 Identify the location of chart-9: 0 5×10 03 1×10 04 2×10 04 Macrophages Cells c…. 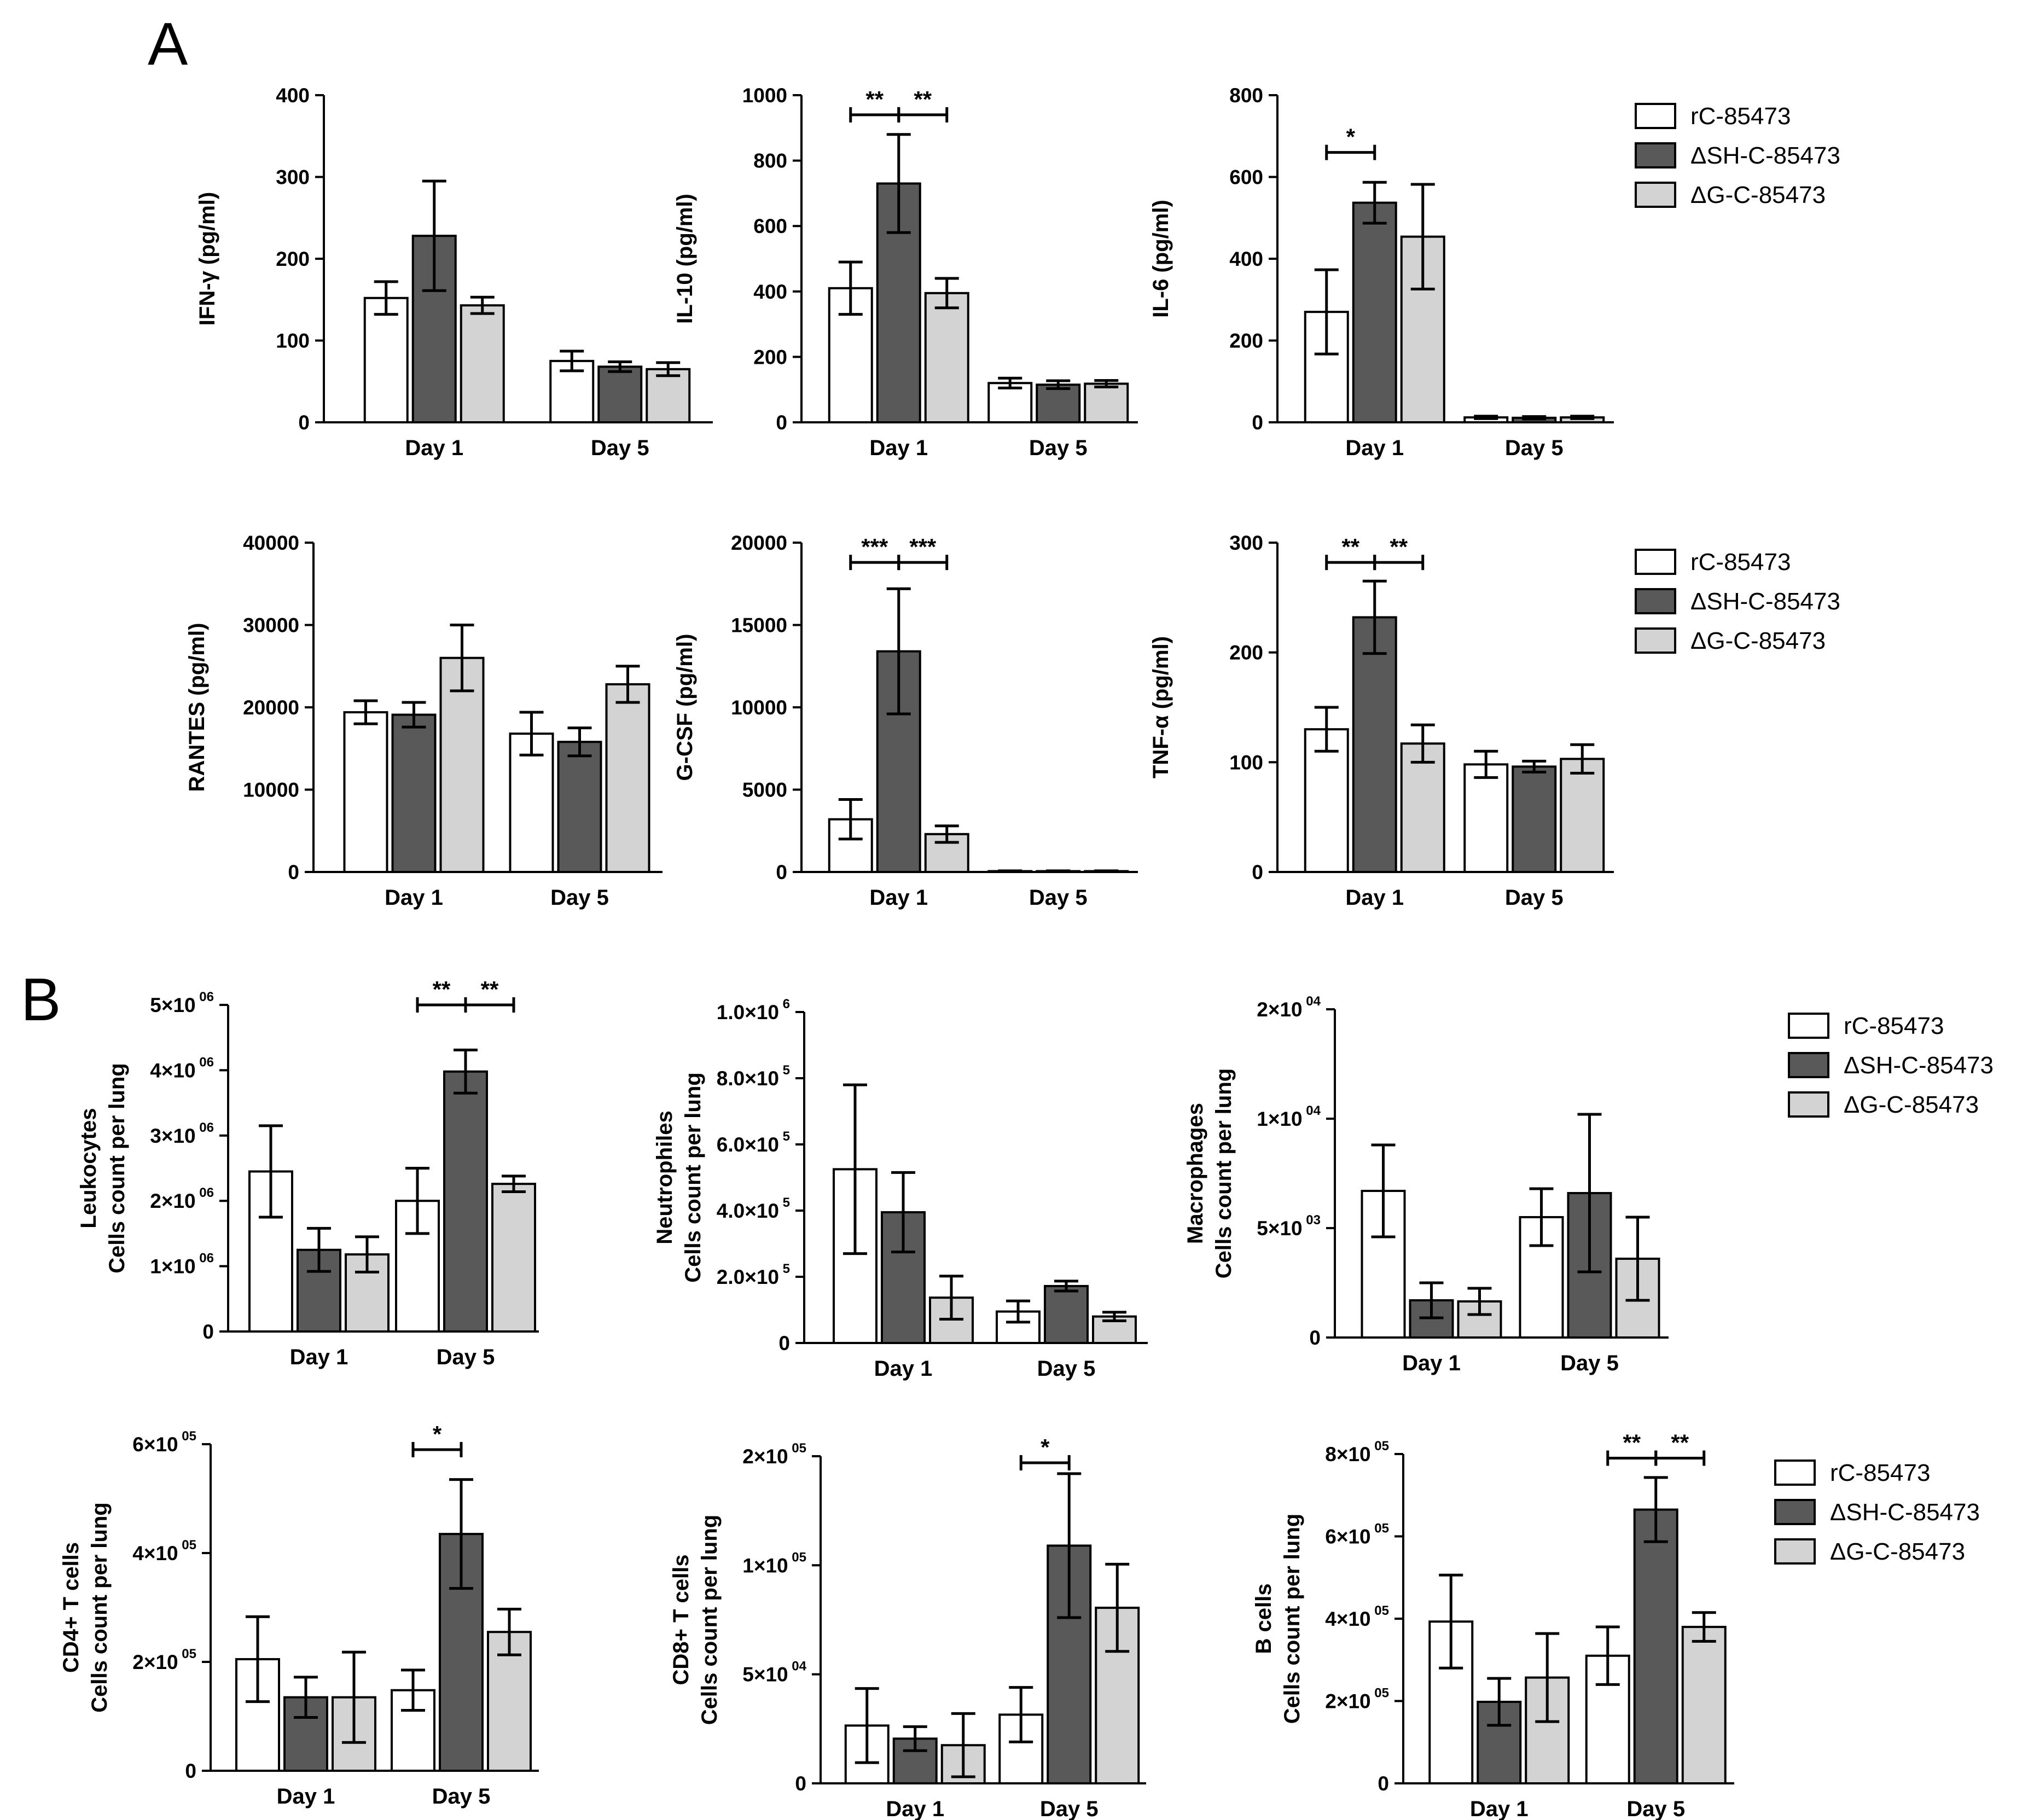
(1426, 1184).